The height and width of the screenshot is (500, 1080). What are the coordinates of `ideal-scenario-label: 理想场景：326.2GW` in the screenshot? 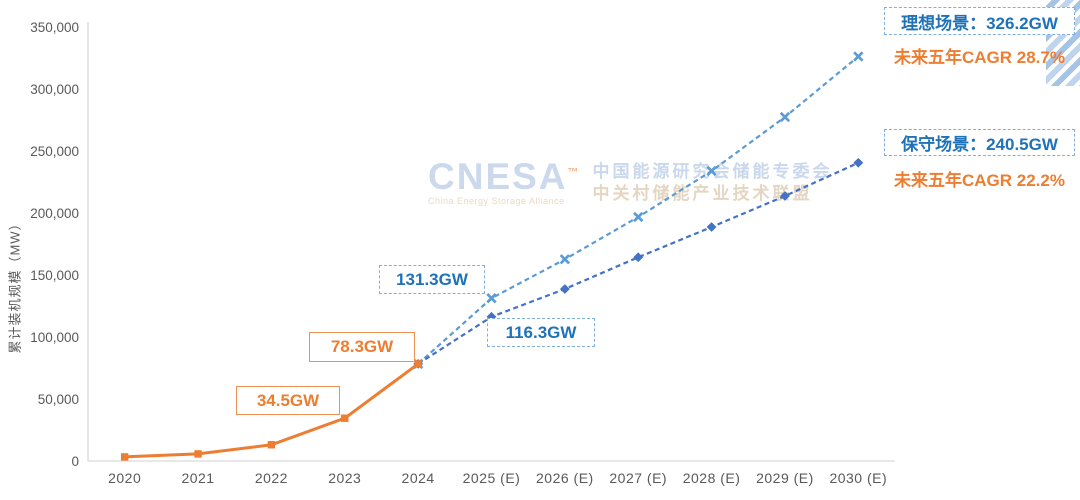 It's located at (979, 21).